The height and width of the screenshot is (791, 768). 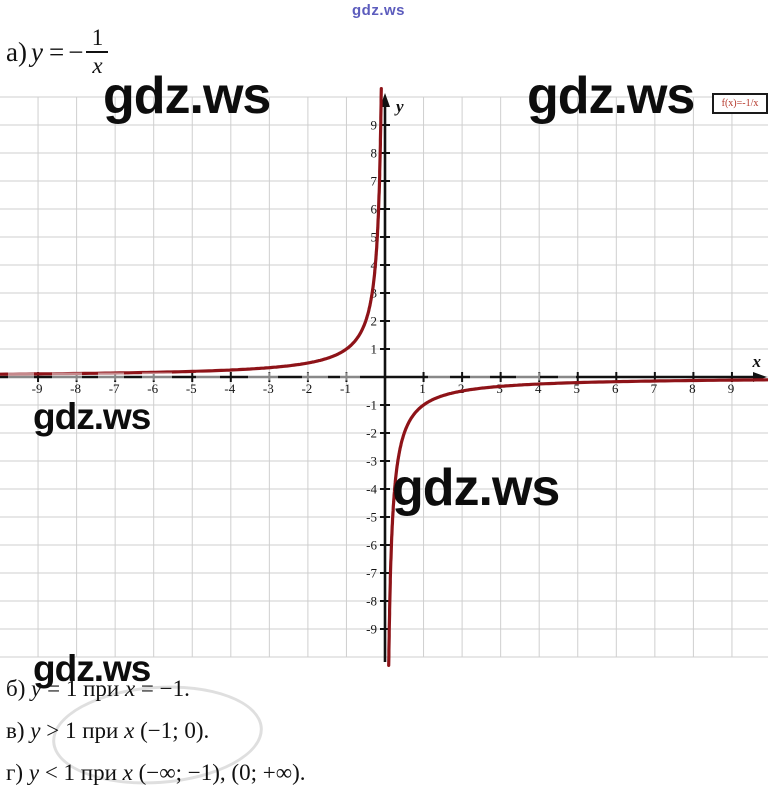 I want to click on svg-text: y, so click(x=399, y=106).